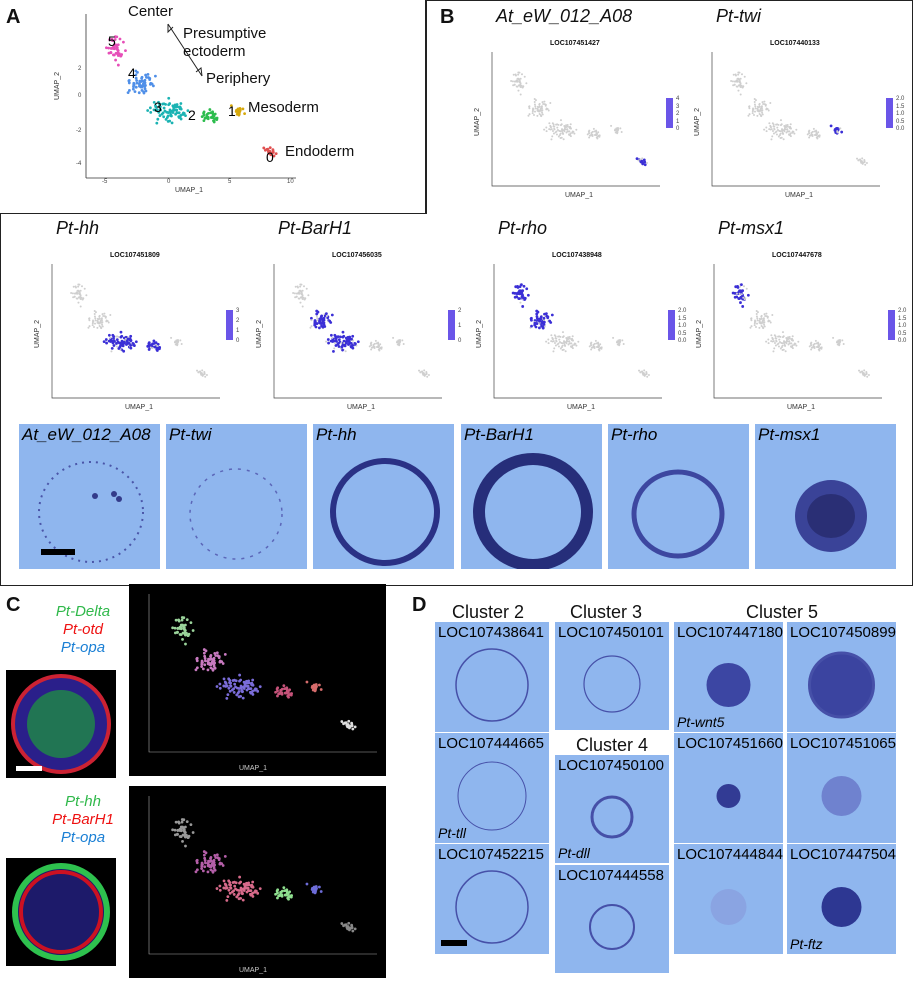 This screenshot has width=913, height=983. I want to click on cluster-label-1: 1, so click(232, 111).